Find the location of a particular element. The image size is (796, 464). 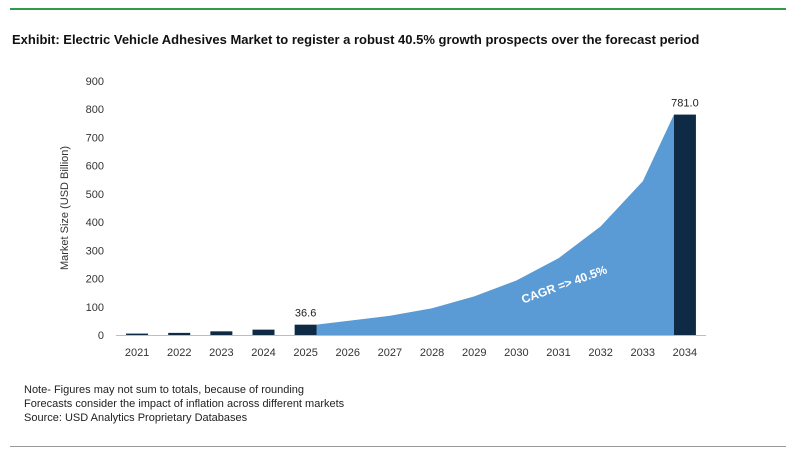

x-tick-label: 2034 is located at coordinates (685, 353).